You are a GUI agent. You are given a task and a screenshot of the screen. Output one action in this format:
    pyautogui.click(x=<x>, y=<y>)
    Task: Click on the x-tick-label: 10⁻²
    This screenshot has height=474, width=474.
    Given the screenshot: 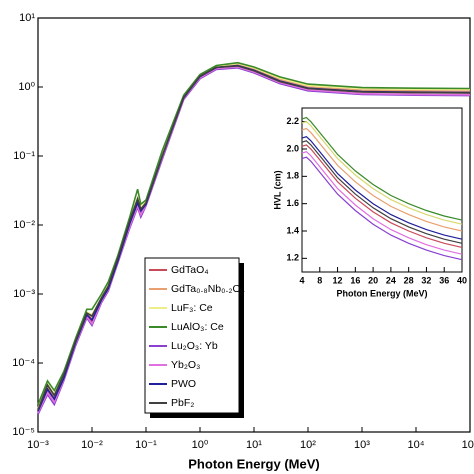 What is the action you would take?
    pyautogui.click(x=92, y=445)
    